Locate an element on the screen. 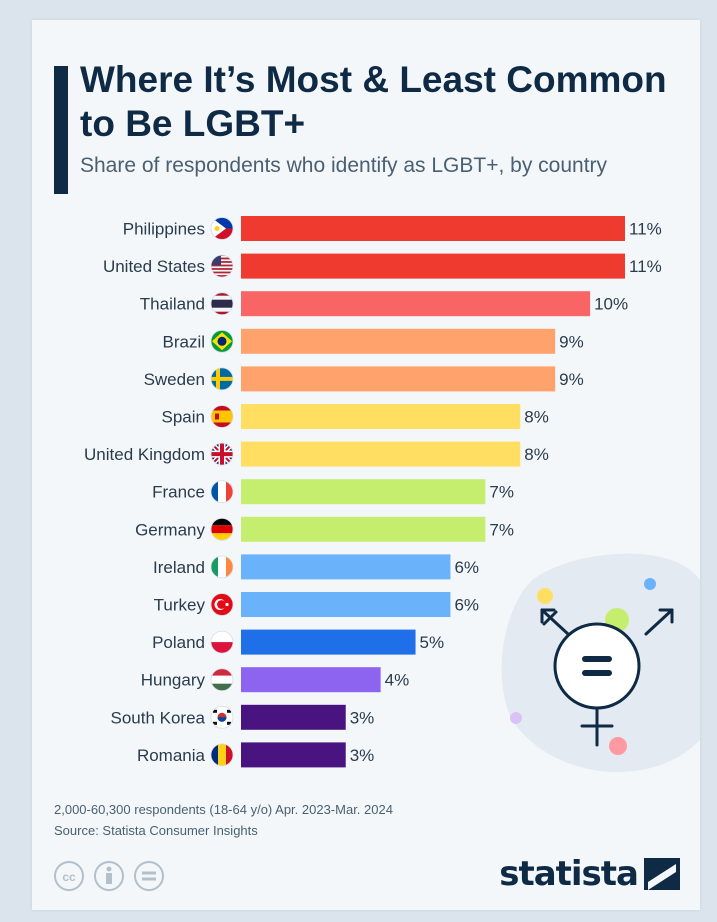 This screenshot has width=717, height=922. brazil-flag-icon is located at coordinates (222, 341).